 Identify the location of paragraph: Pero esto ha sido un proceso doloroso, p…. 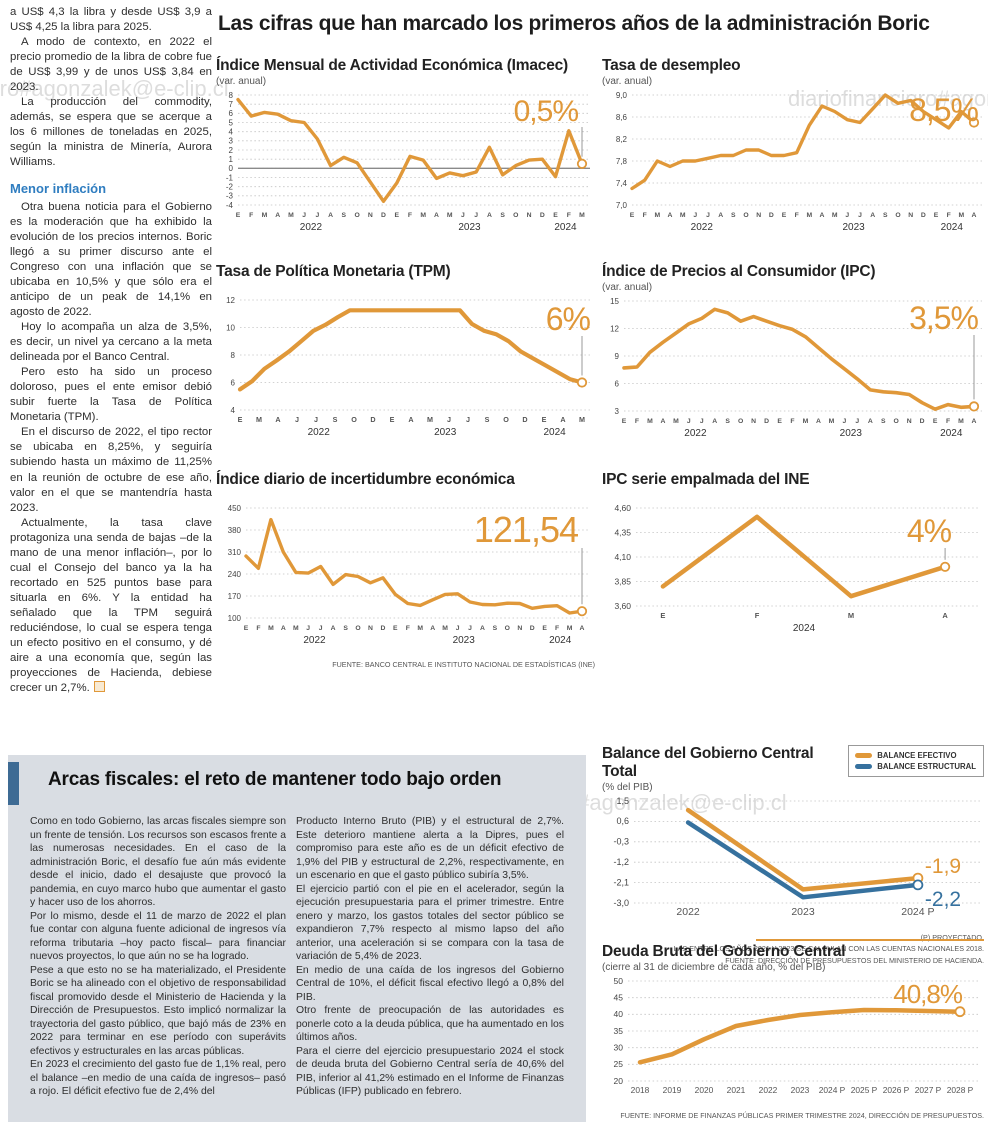
(111, 395).